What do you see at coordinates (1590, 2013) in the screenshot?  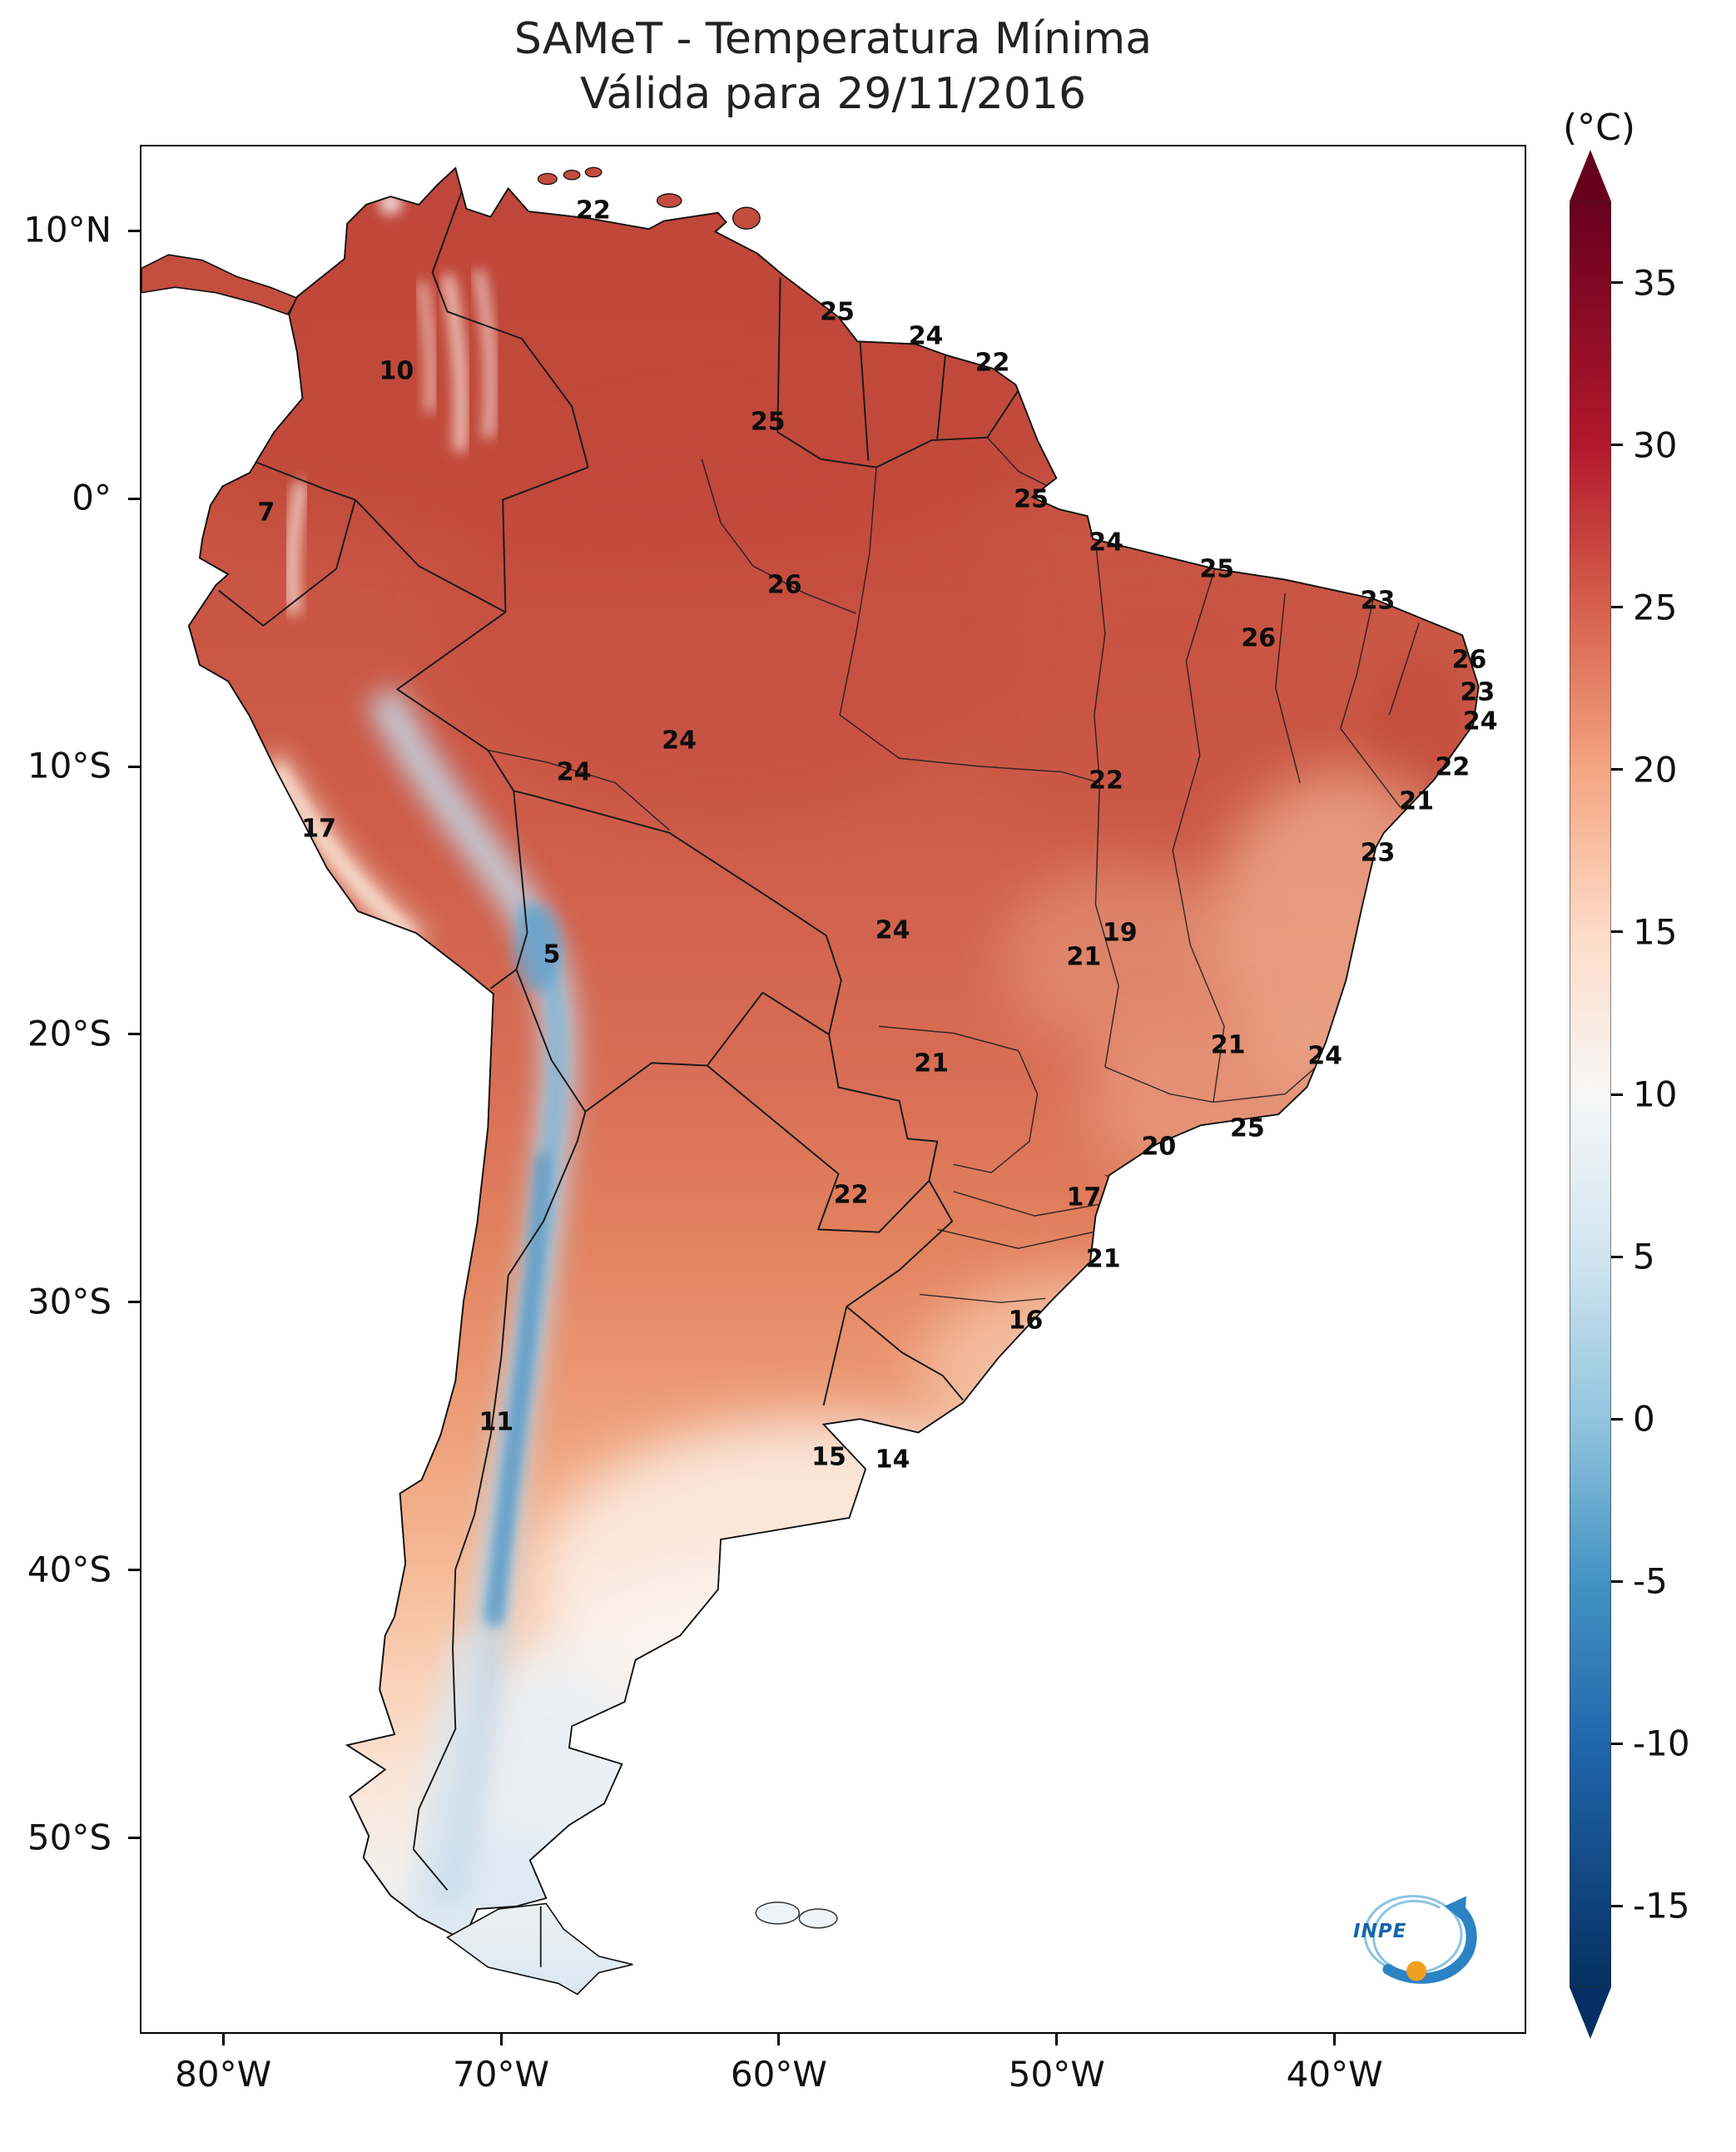 I see `colorbar-arrow-bottom` at bounding box center [1590, 2013].